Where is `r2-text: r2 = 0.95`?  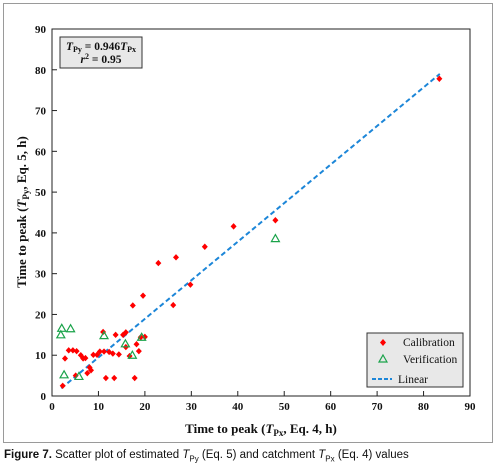 r2-text: r2 = 0.95 is located at coordinates (101, 59).